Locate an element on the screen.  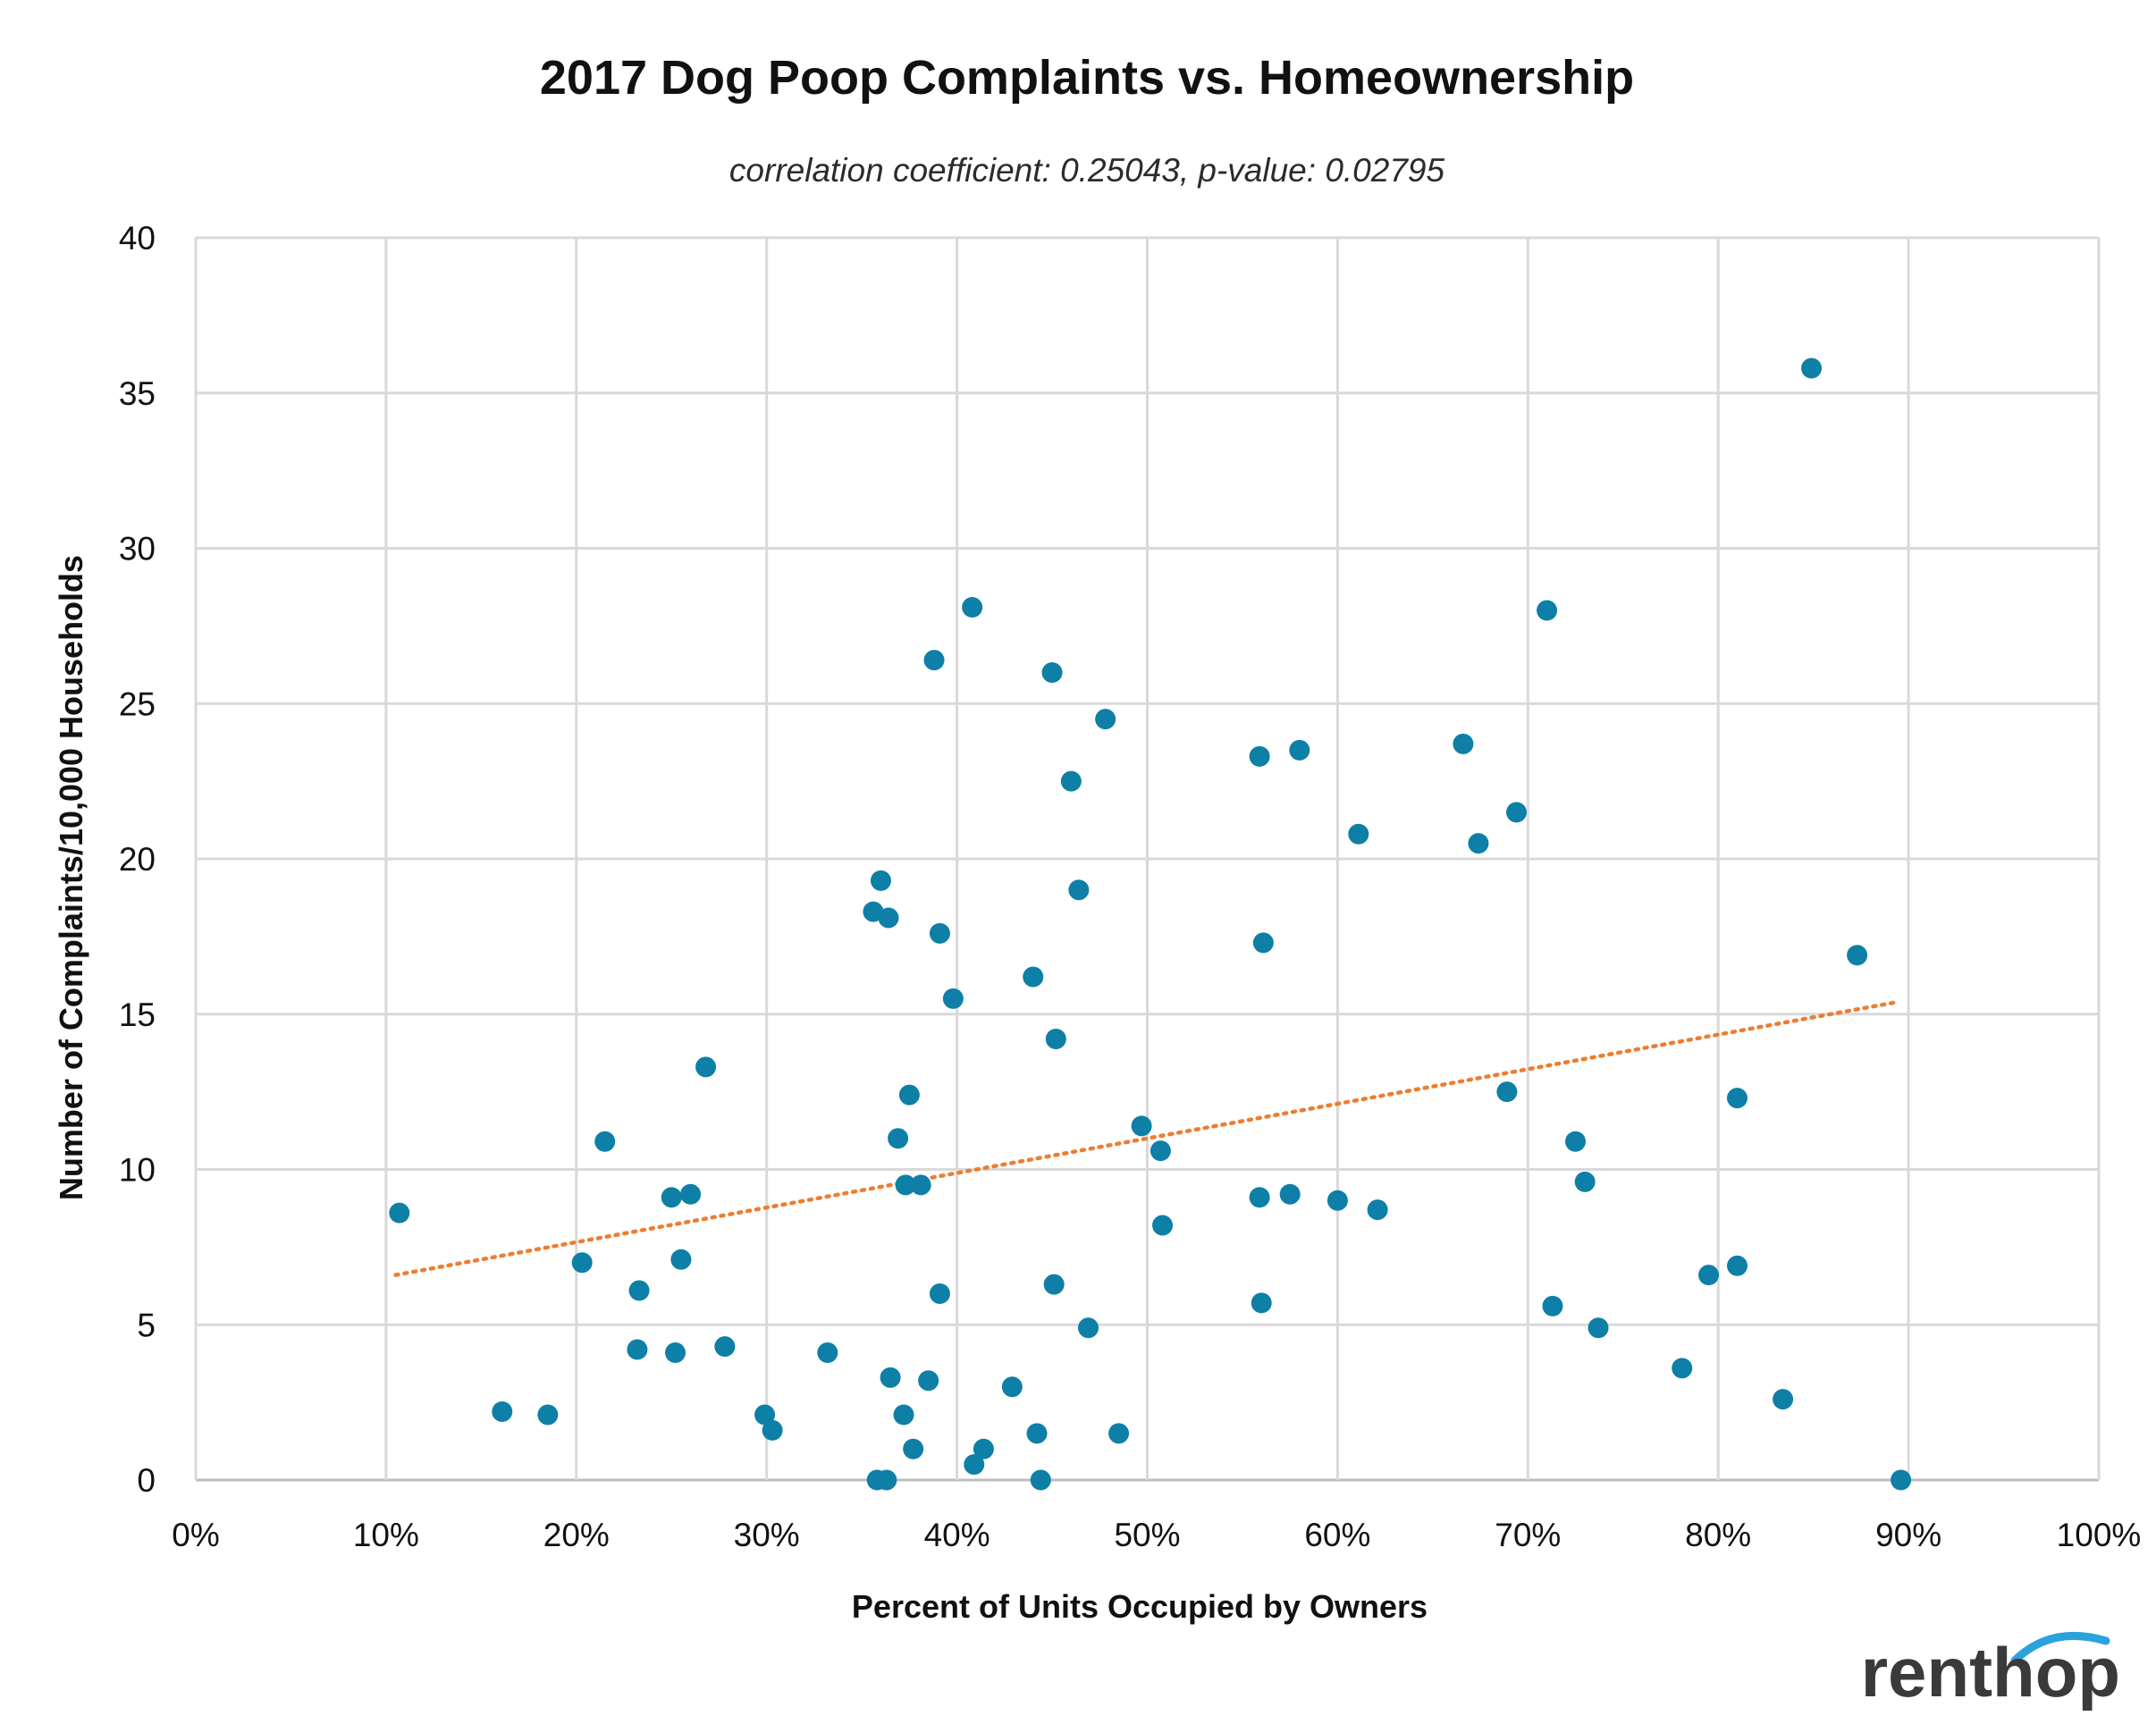
logo-arc-icon is located at coordinates (2060, 1648).